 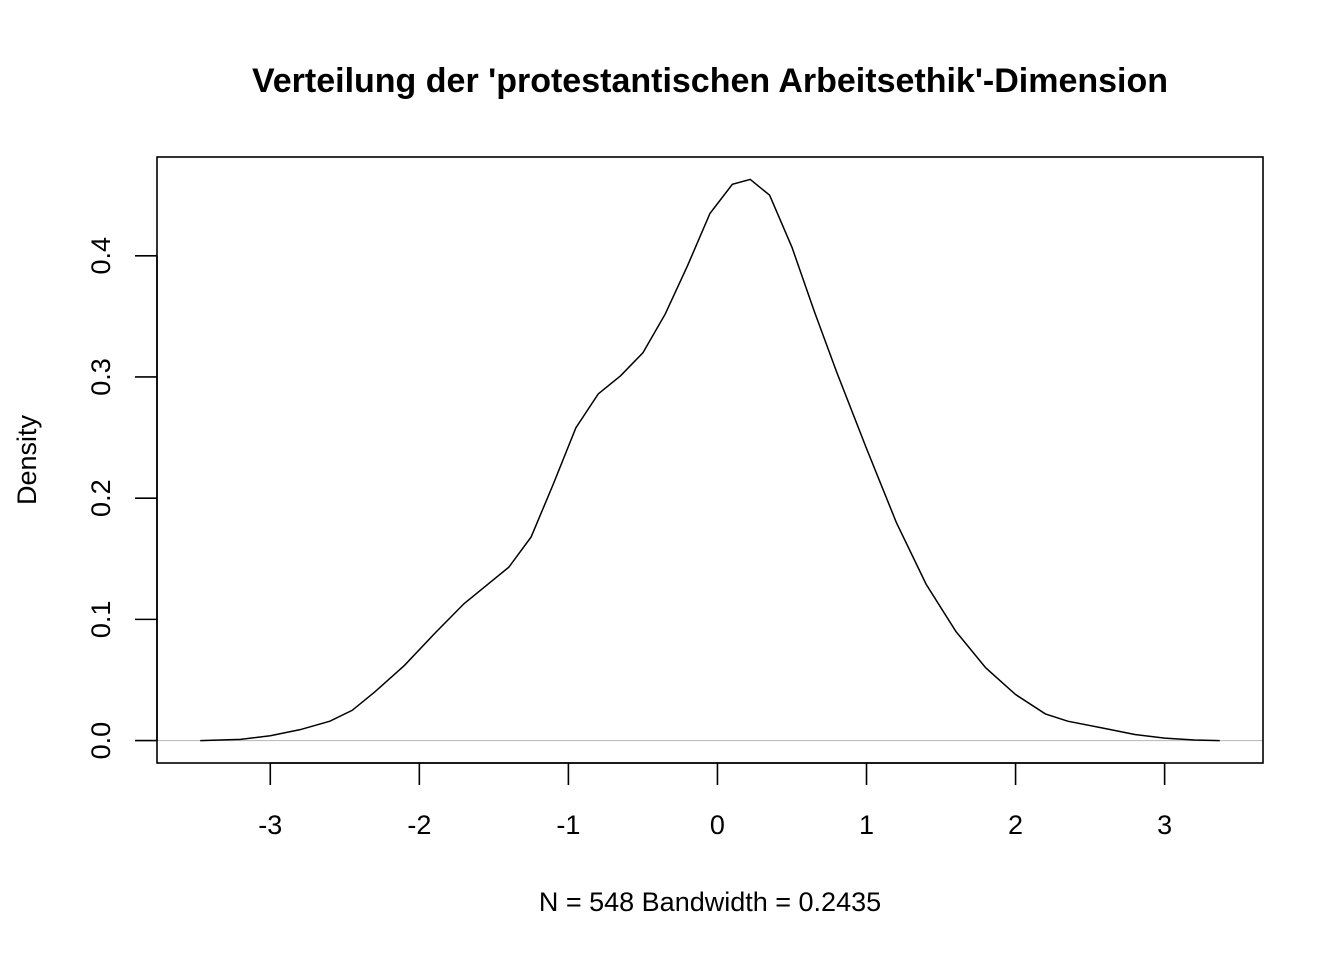 What do you see at coordinates (122, 498) in the screenshot?
I see `y-axis: 0.0 0.1 0.2 0.3 0.4` at bounding box center [122, 498].